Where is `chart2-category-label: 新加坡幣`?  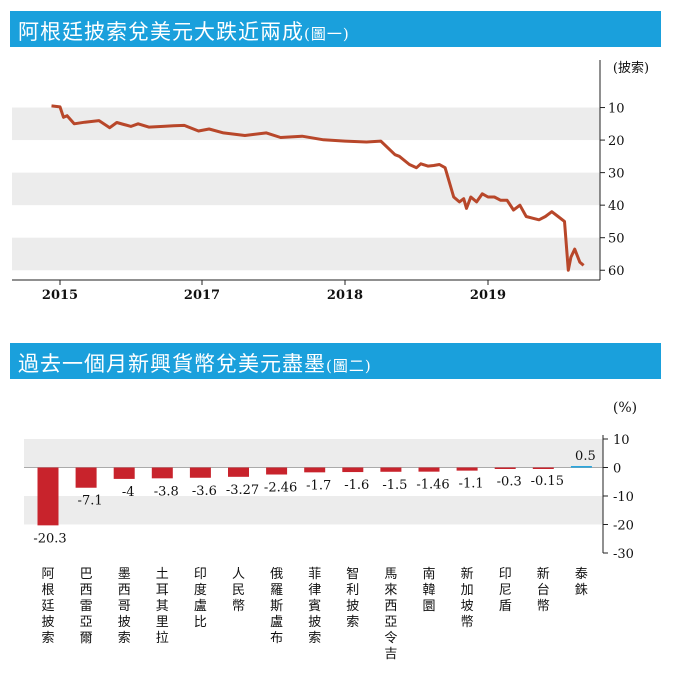
chart2-category-label: 新加坡幣 is located at coordinates (467, 598).